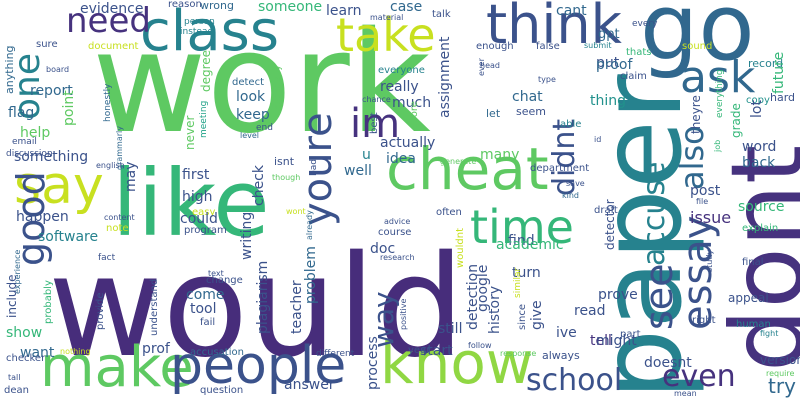 The height and width of the screenshot is (400, 800). What do you see at coordinates (408, 143) in the screenshot?
I see `cloud-word: actually` at bounding box center [408, 143].